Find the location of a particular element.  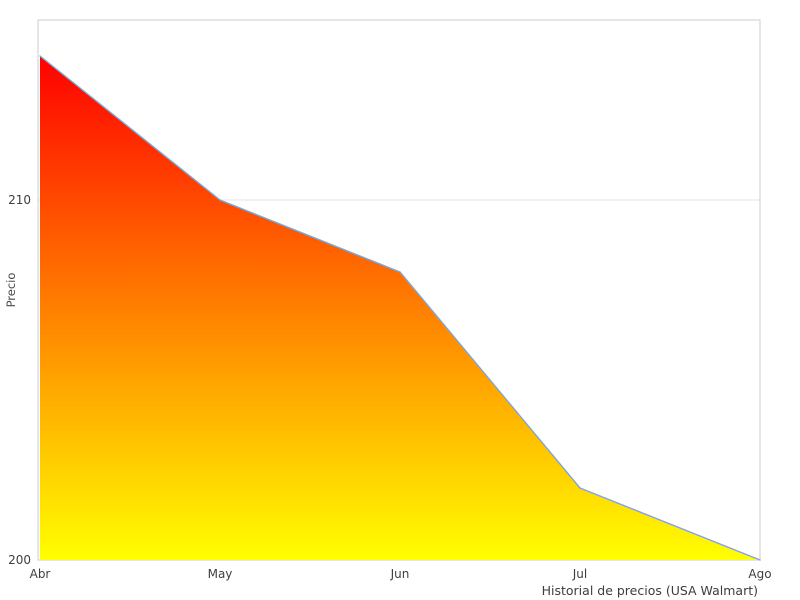

y-tick-label: 210 is located at coordinates (19, 200).